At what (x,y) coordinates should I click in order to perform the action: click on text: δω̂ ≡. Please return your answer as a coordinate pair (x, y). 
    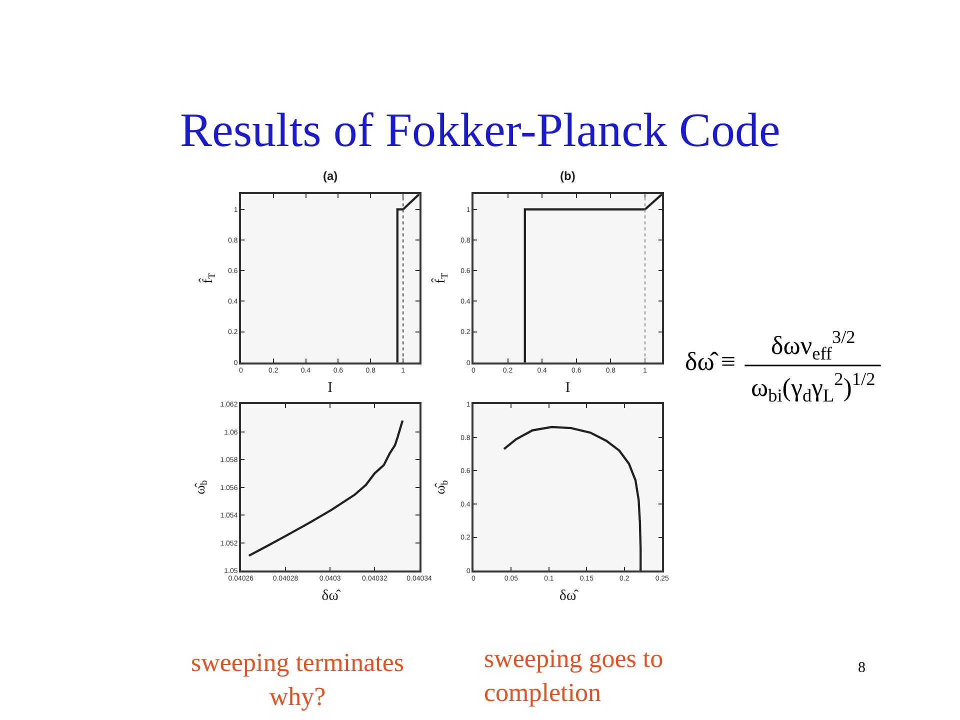
    Looking at the image, I should click on (710, 361).